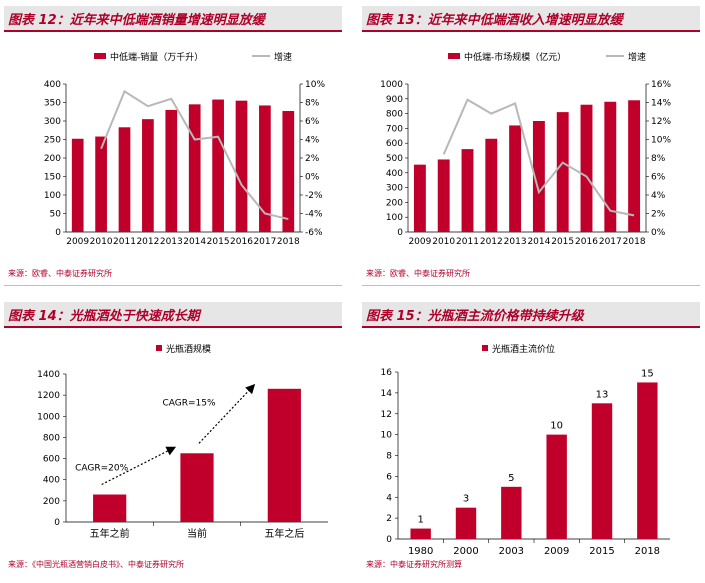 This screenshot has width=705, height=583. What do you see at coordinates (96, 564) in the screenshot?
I see `chart-source: 来源：《中国光瓶酒营销白皮书》、中泰证券研究所` at bounding box center [96, 564].